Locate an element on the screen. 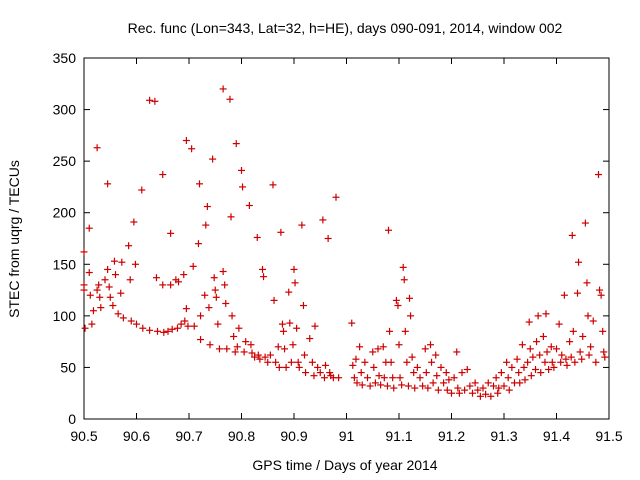 The height and width of the screenshot is (480, 640). y-tick-label: 250 is located at coordinates (65, 161).